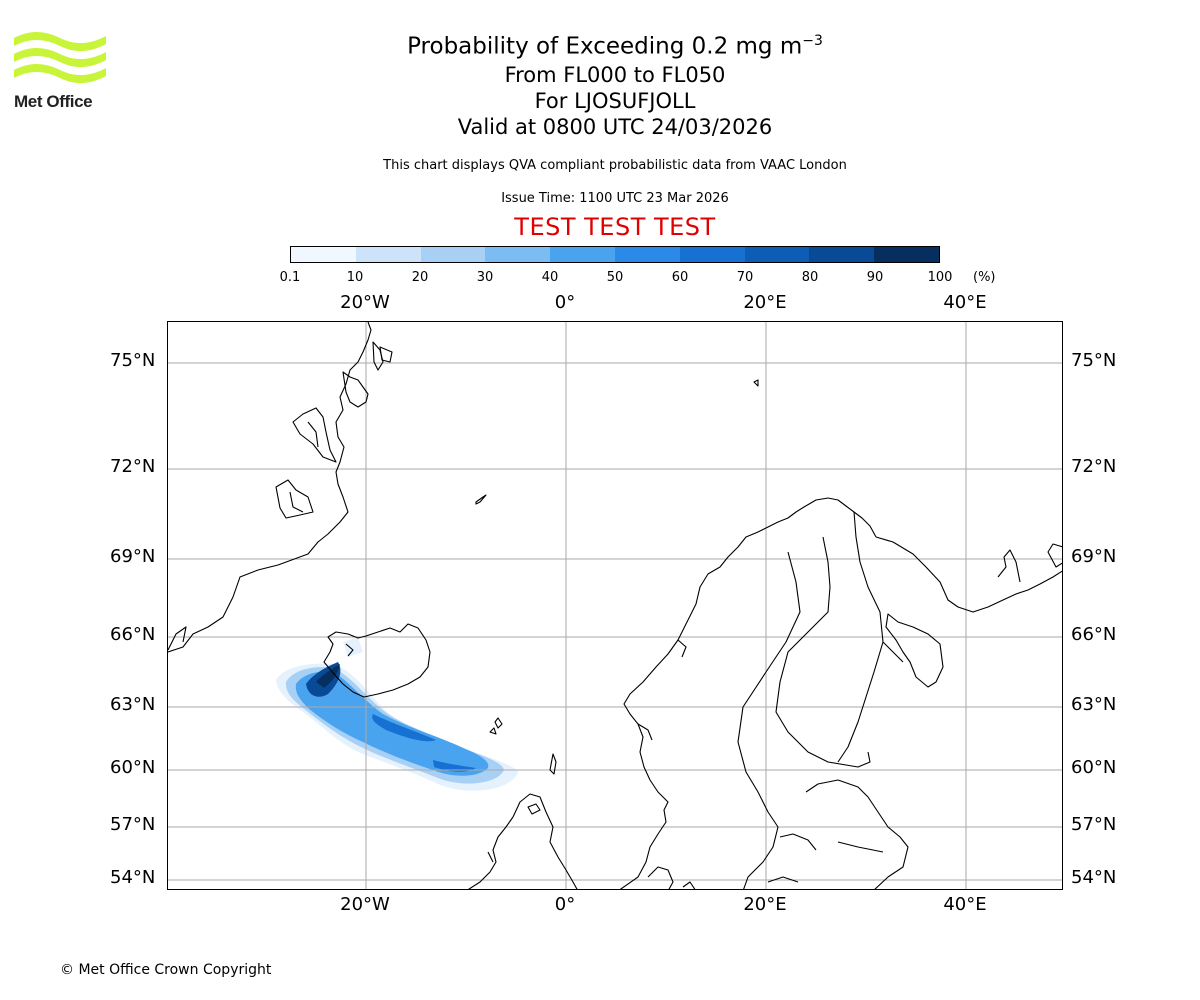 The width and height of the screenshot is (1200, 1000). What do you see at coordinates (1094, 634) in the screenshot?
I see `lat-label-right-66n: 66°N` at bounding box center [1094, 634].